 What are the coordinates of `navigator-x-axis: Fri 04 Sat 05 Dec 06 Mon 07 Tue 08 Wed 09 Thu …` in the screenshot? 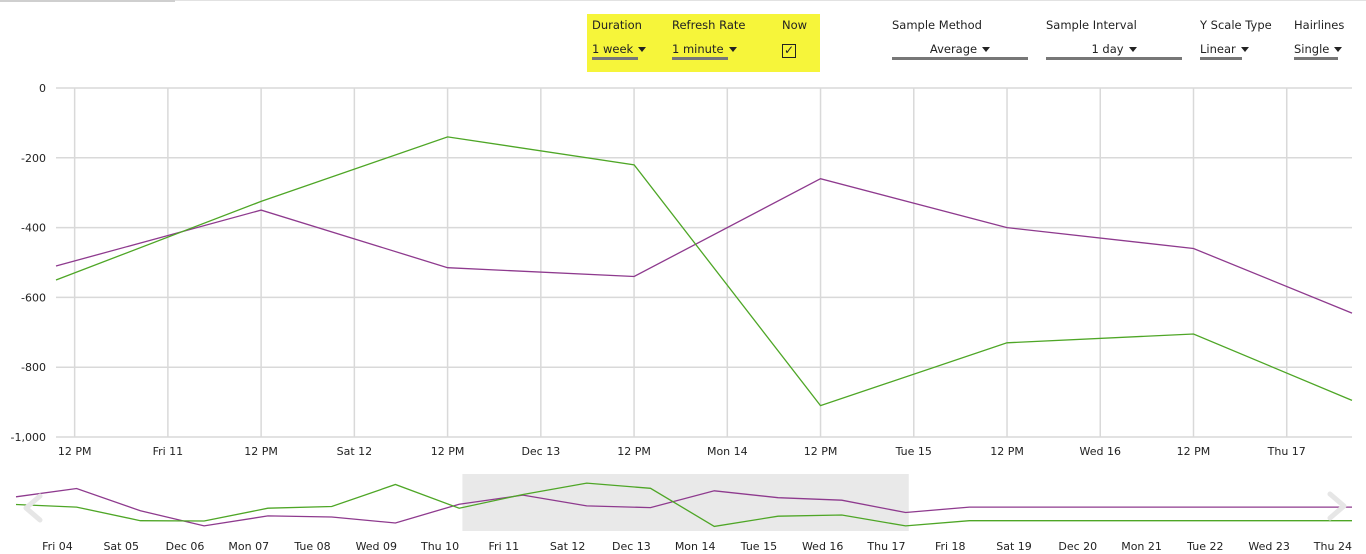 It's located at (697, 546).